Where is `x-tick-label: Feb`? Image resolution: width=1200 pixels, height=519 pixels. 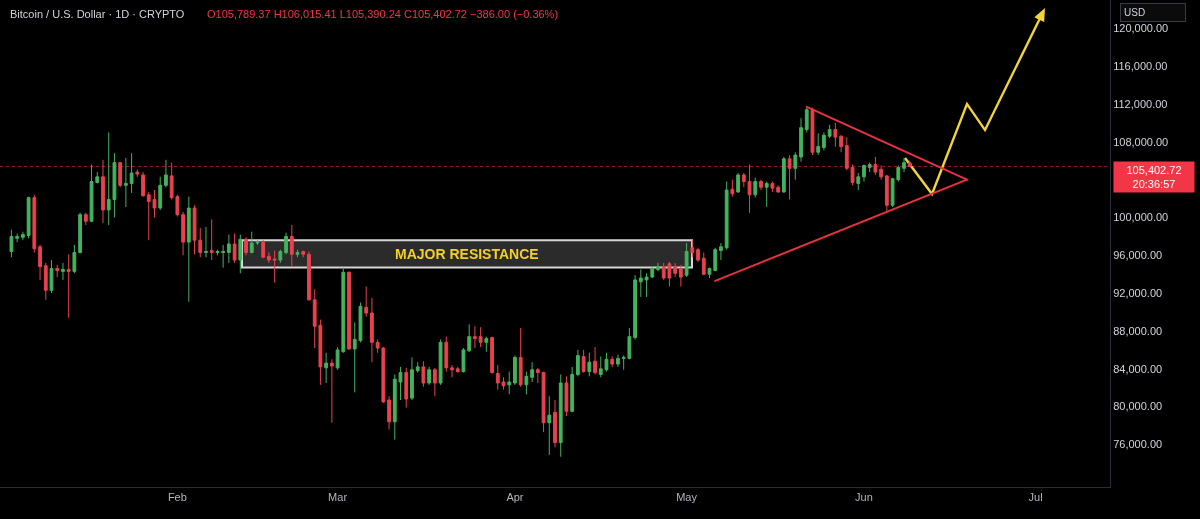 x-tick-label: Feb is located at coordinates (177, 497).